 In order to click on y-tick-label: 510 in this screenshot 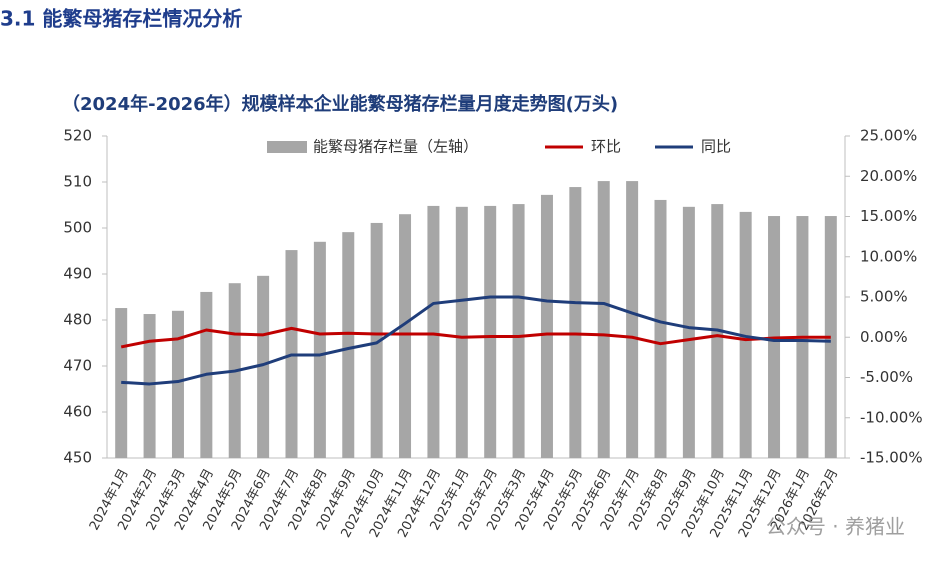, I will do `click(77, 182)`.